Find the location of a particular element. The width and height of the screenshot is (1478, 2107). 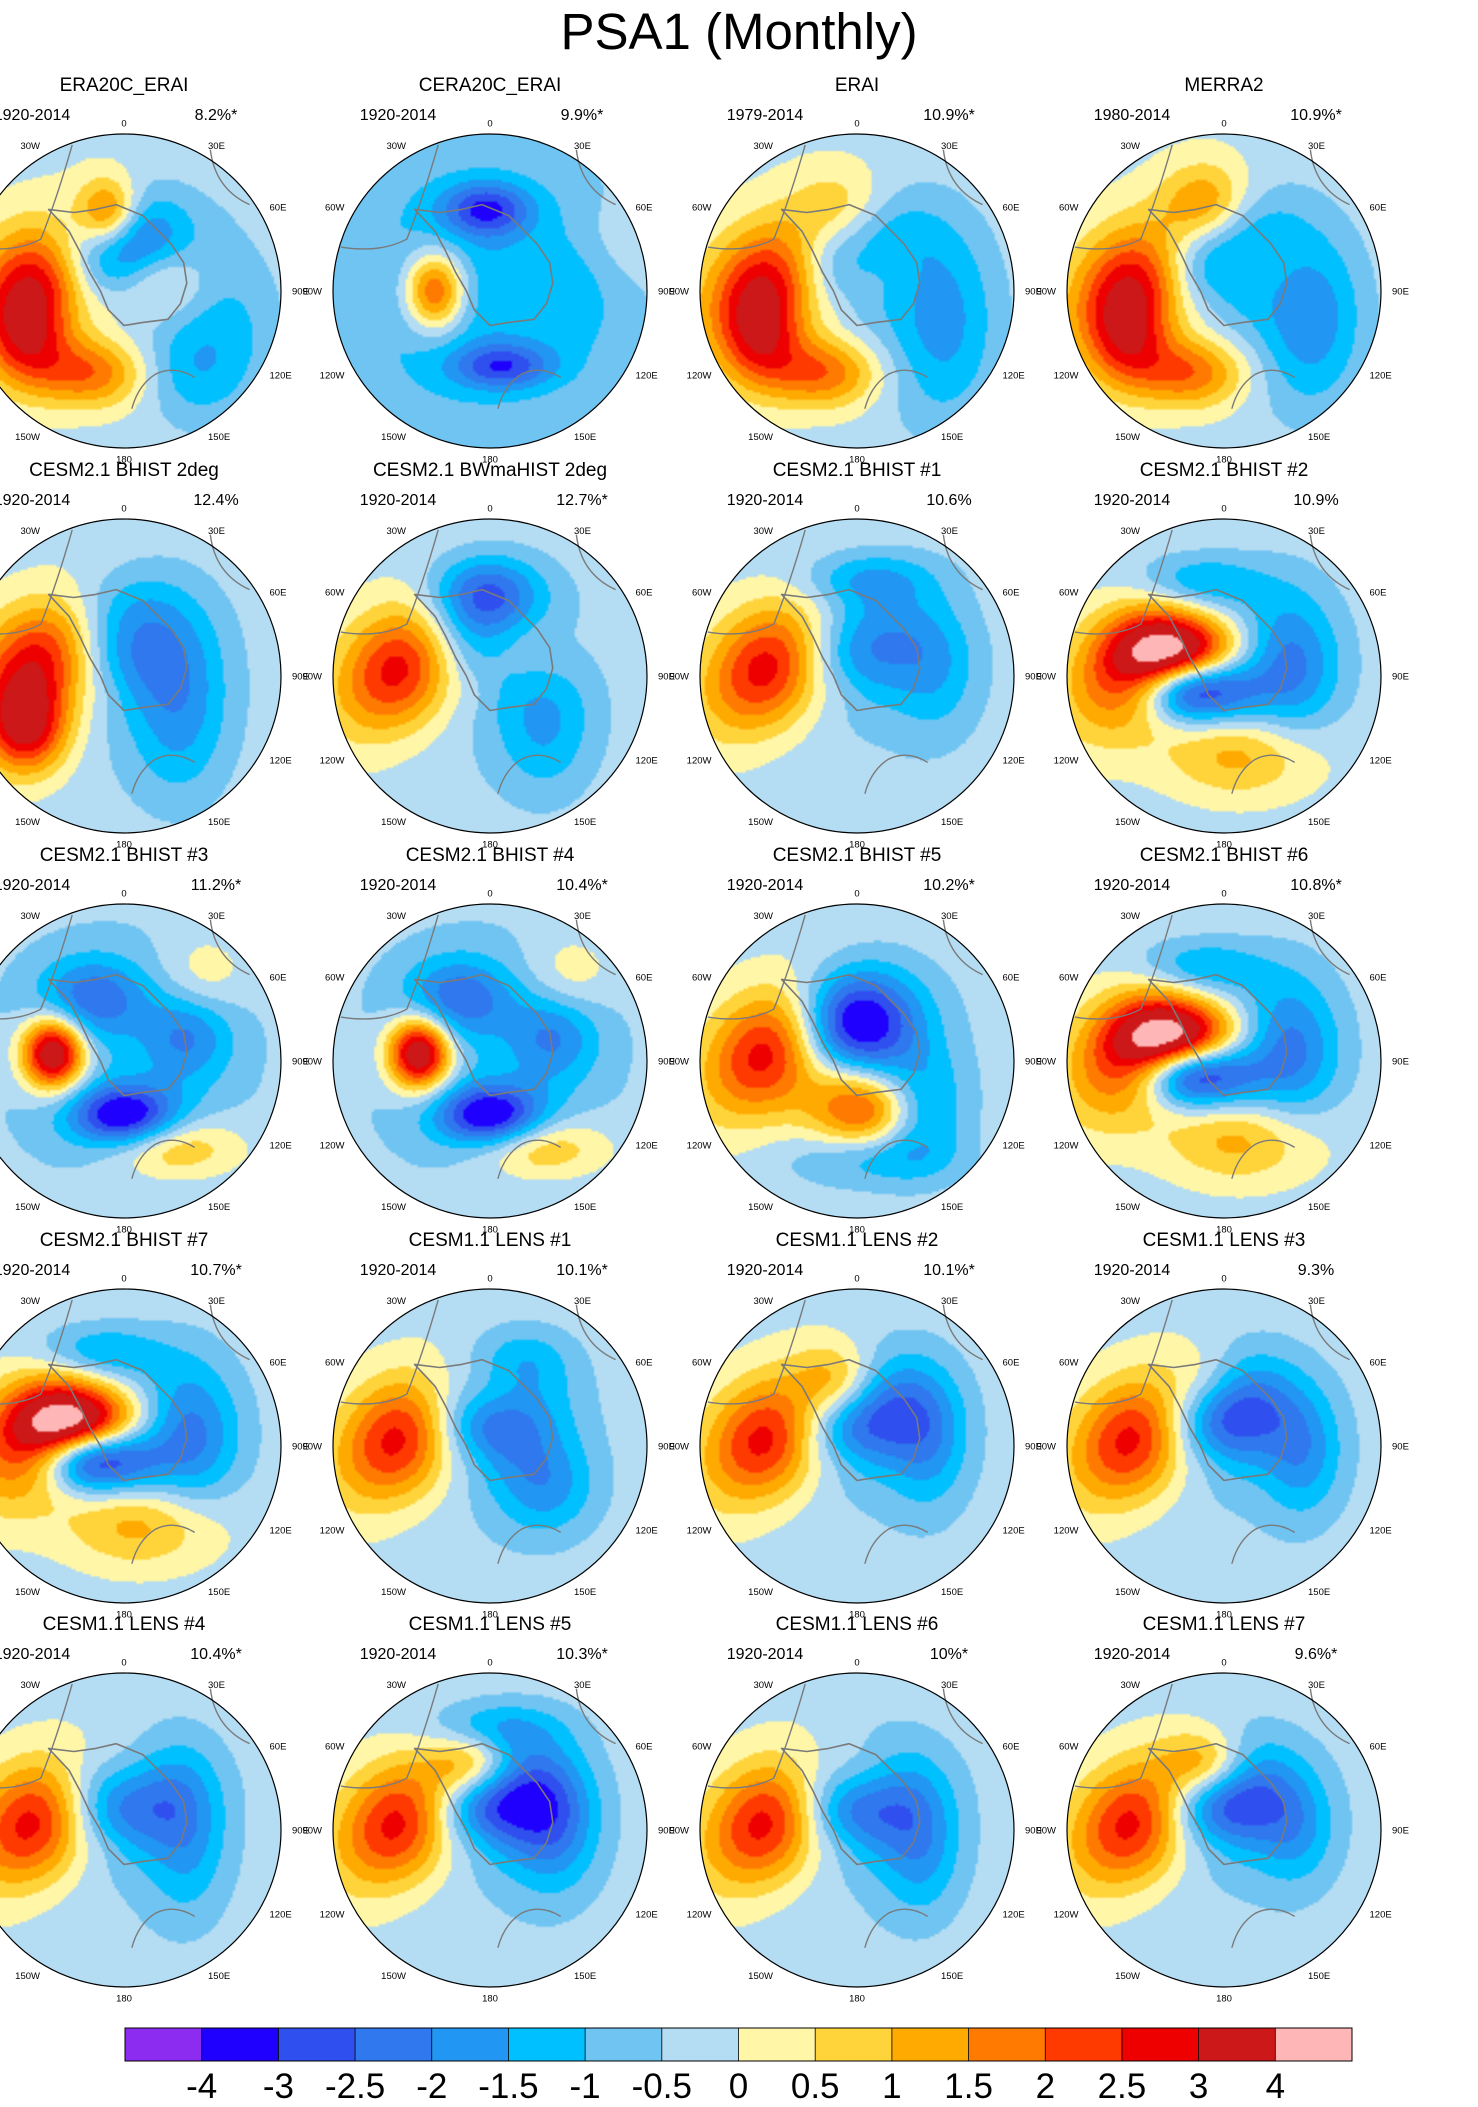

colorbar-tick-label: 4 is located at coordinates (1275, 2086).